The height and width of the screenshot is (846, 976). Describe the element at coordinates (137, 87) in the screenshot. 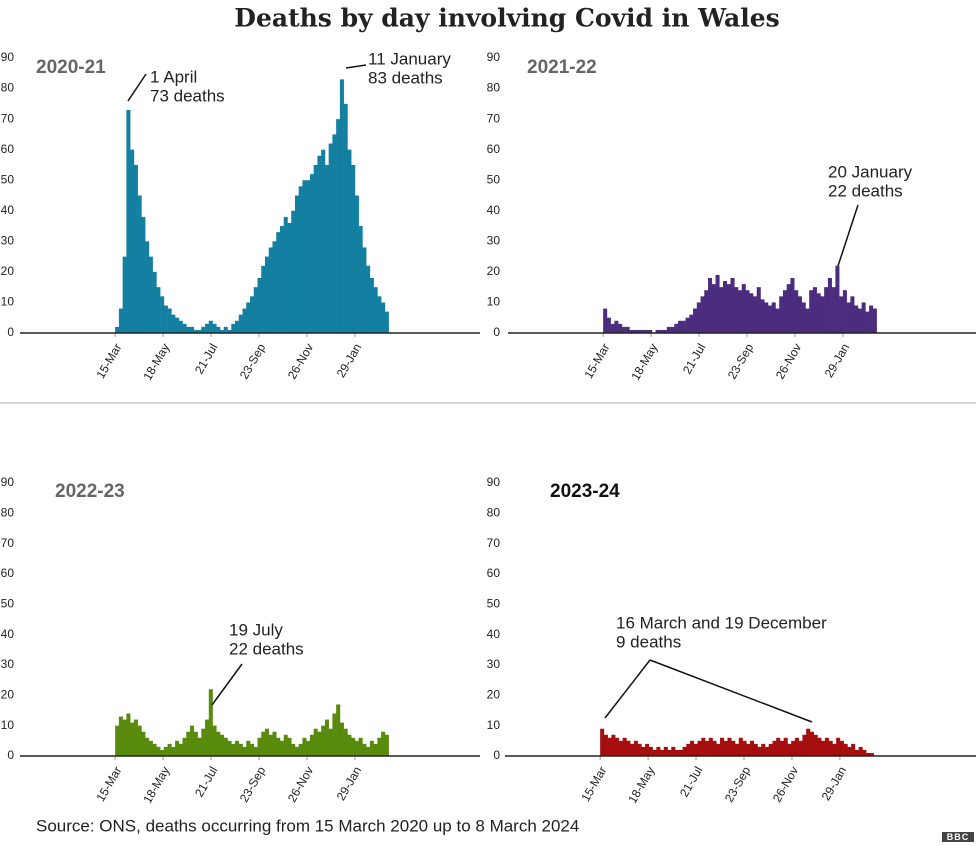

I see `annotation-pointer` at that location.